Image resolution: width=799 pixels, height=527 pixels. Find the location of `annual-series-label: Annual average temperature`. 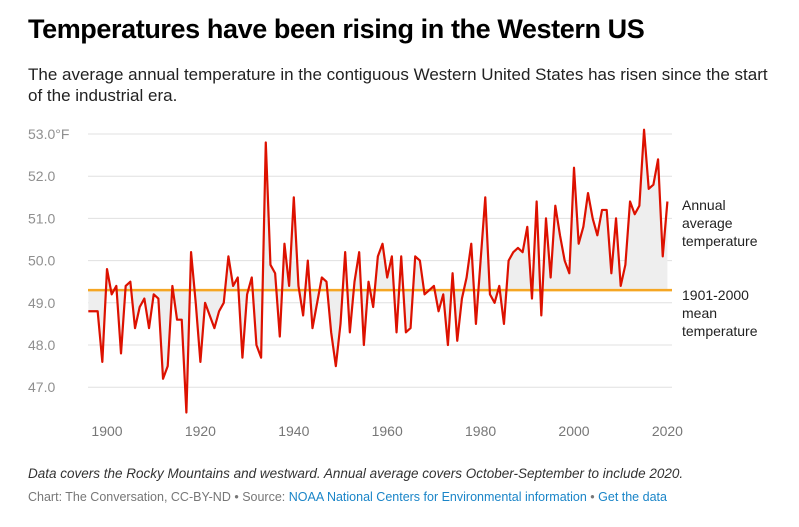

annual-series-label: Annual average temperature is located at coordinates (720, 223).